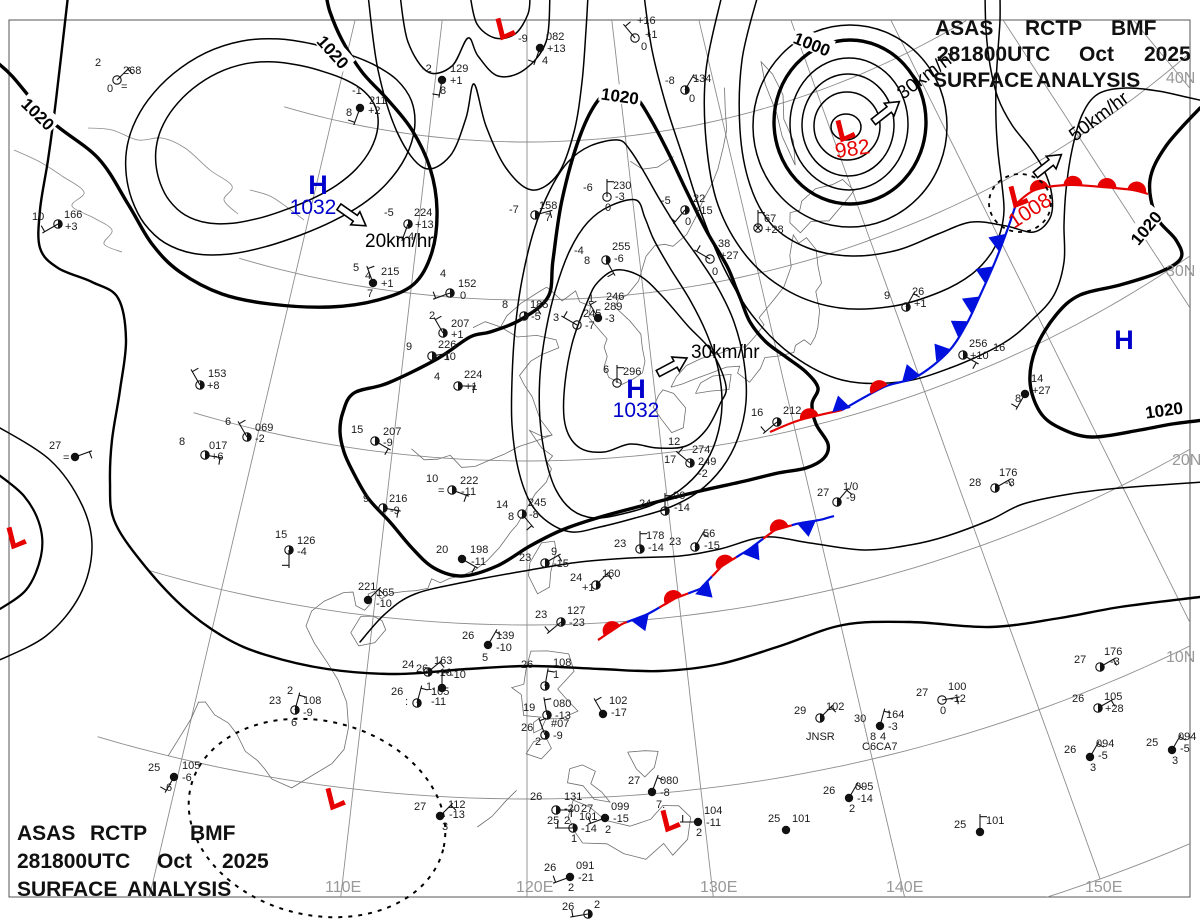 The image size is (1200, 924). I want to click on svg-text: -3, so click(1010, 483).